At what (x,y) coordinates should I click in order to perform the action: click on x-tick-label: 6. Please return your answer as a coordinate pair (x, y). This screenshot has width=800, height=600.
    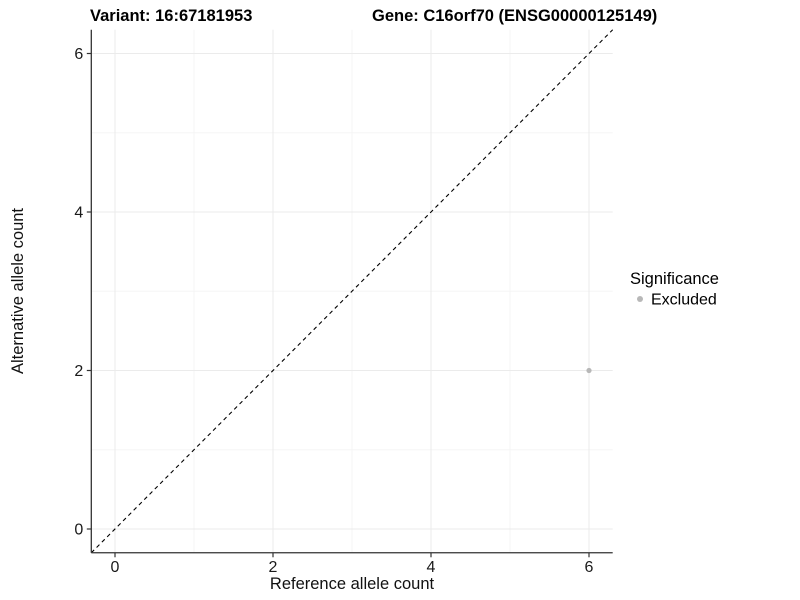
    Looking at the image, I should click on (589, 567).